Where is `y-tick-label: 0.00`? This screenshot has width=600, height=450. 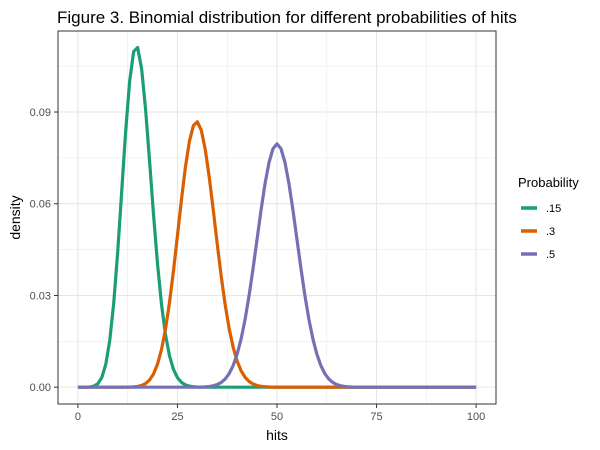
y-tick-label: 0.00 is located at coordinates (40, 388).